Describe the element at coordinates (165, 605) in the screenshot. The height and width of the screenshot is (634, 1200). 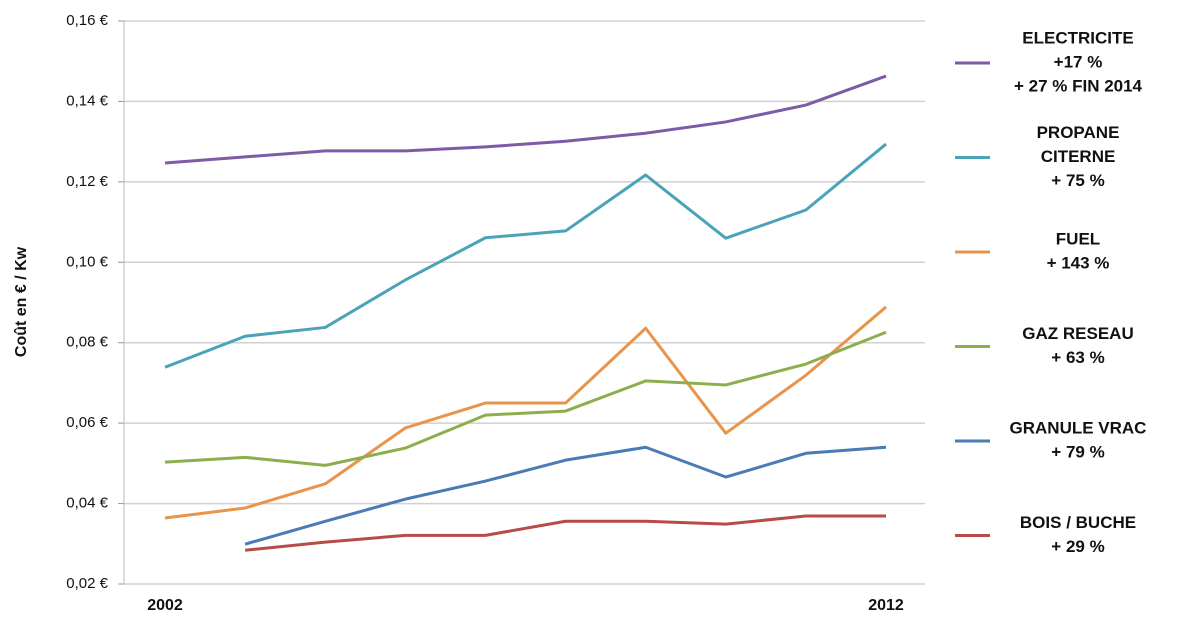
I see `x-tick-label: 2002` at that location.